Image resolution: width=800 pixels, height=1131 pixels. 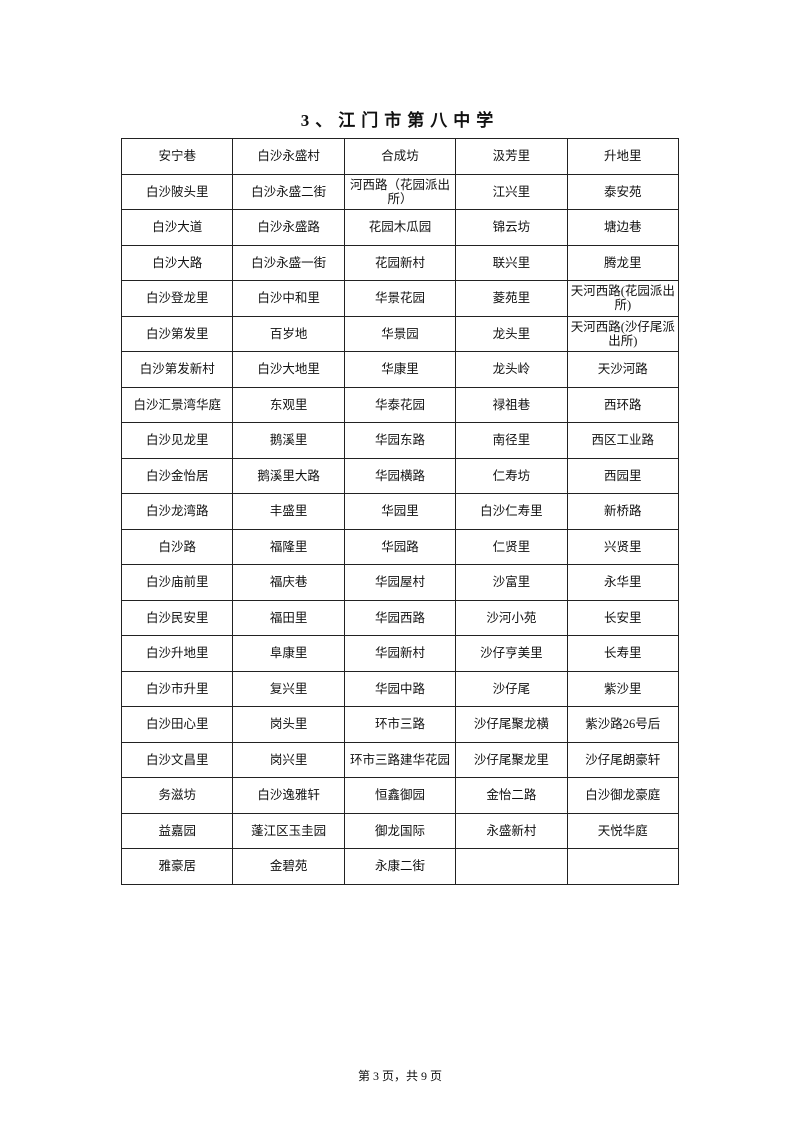 What do you see at coordinates (400, 688) in the screenshot?
I see `table-row: 白沙市升里 复兴里 华园中路 沙仔尾 紫沙里` at bounding box center [400, 688].